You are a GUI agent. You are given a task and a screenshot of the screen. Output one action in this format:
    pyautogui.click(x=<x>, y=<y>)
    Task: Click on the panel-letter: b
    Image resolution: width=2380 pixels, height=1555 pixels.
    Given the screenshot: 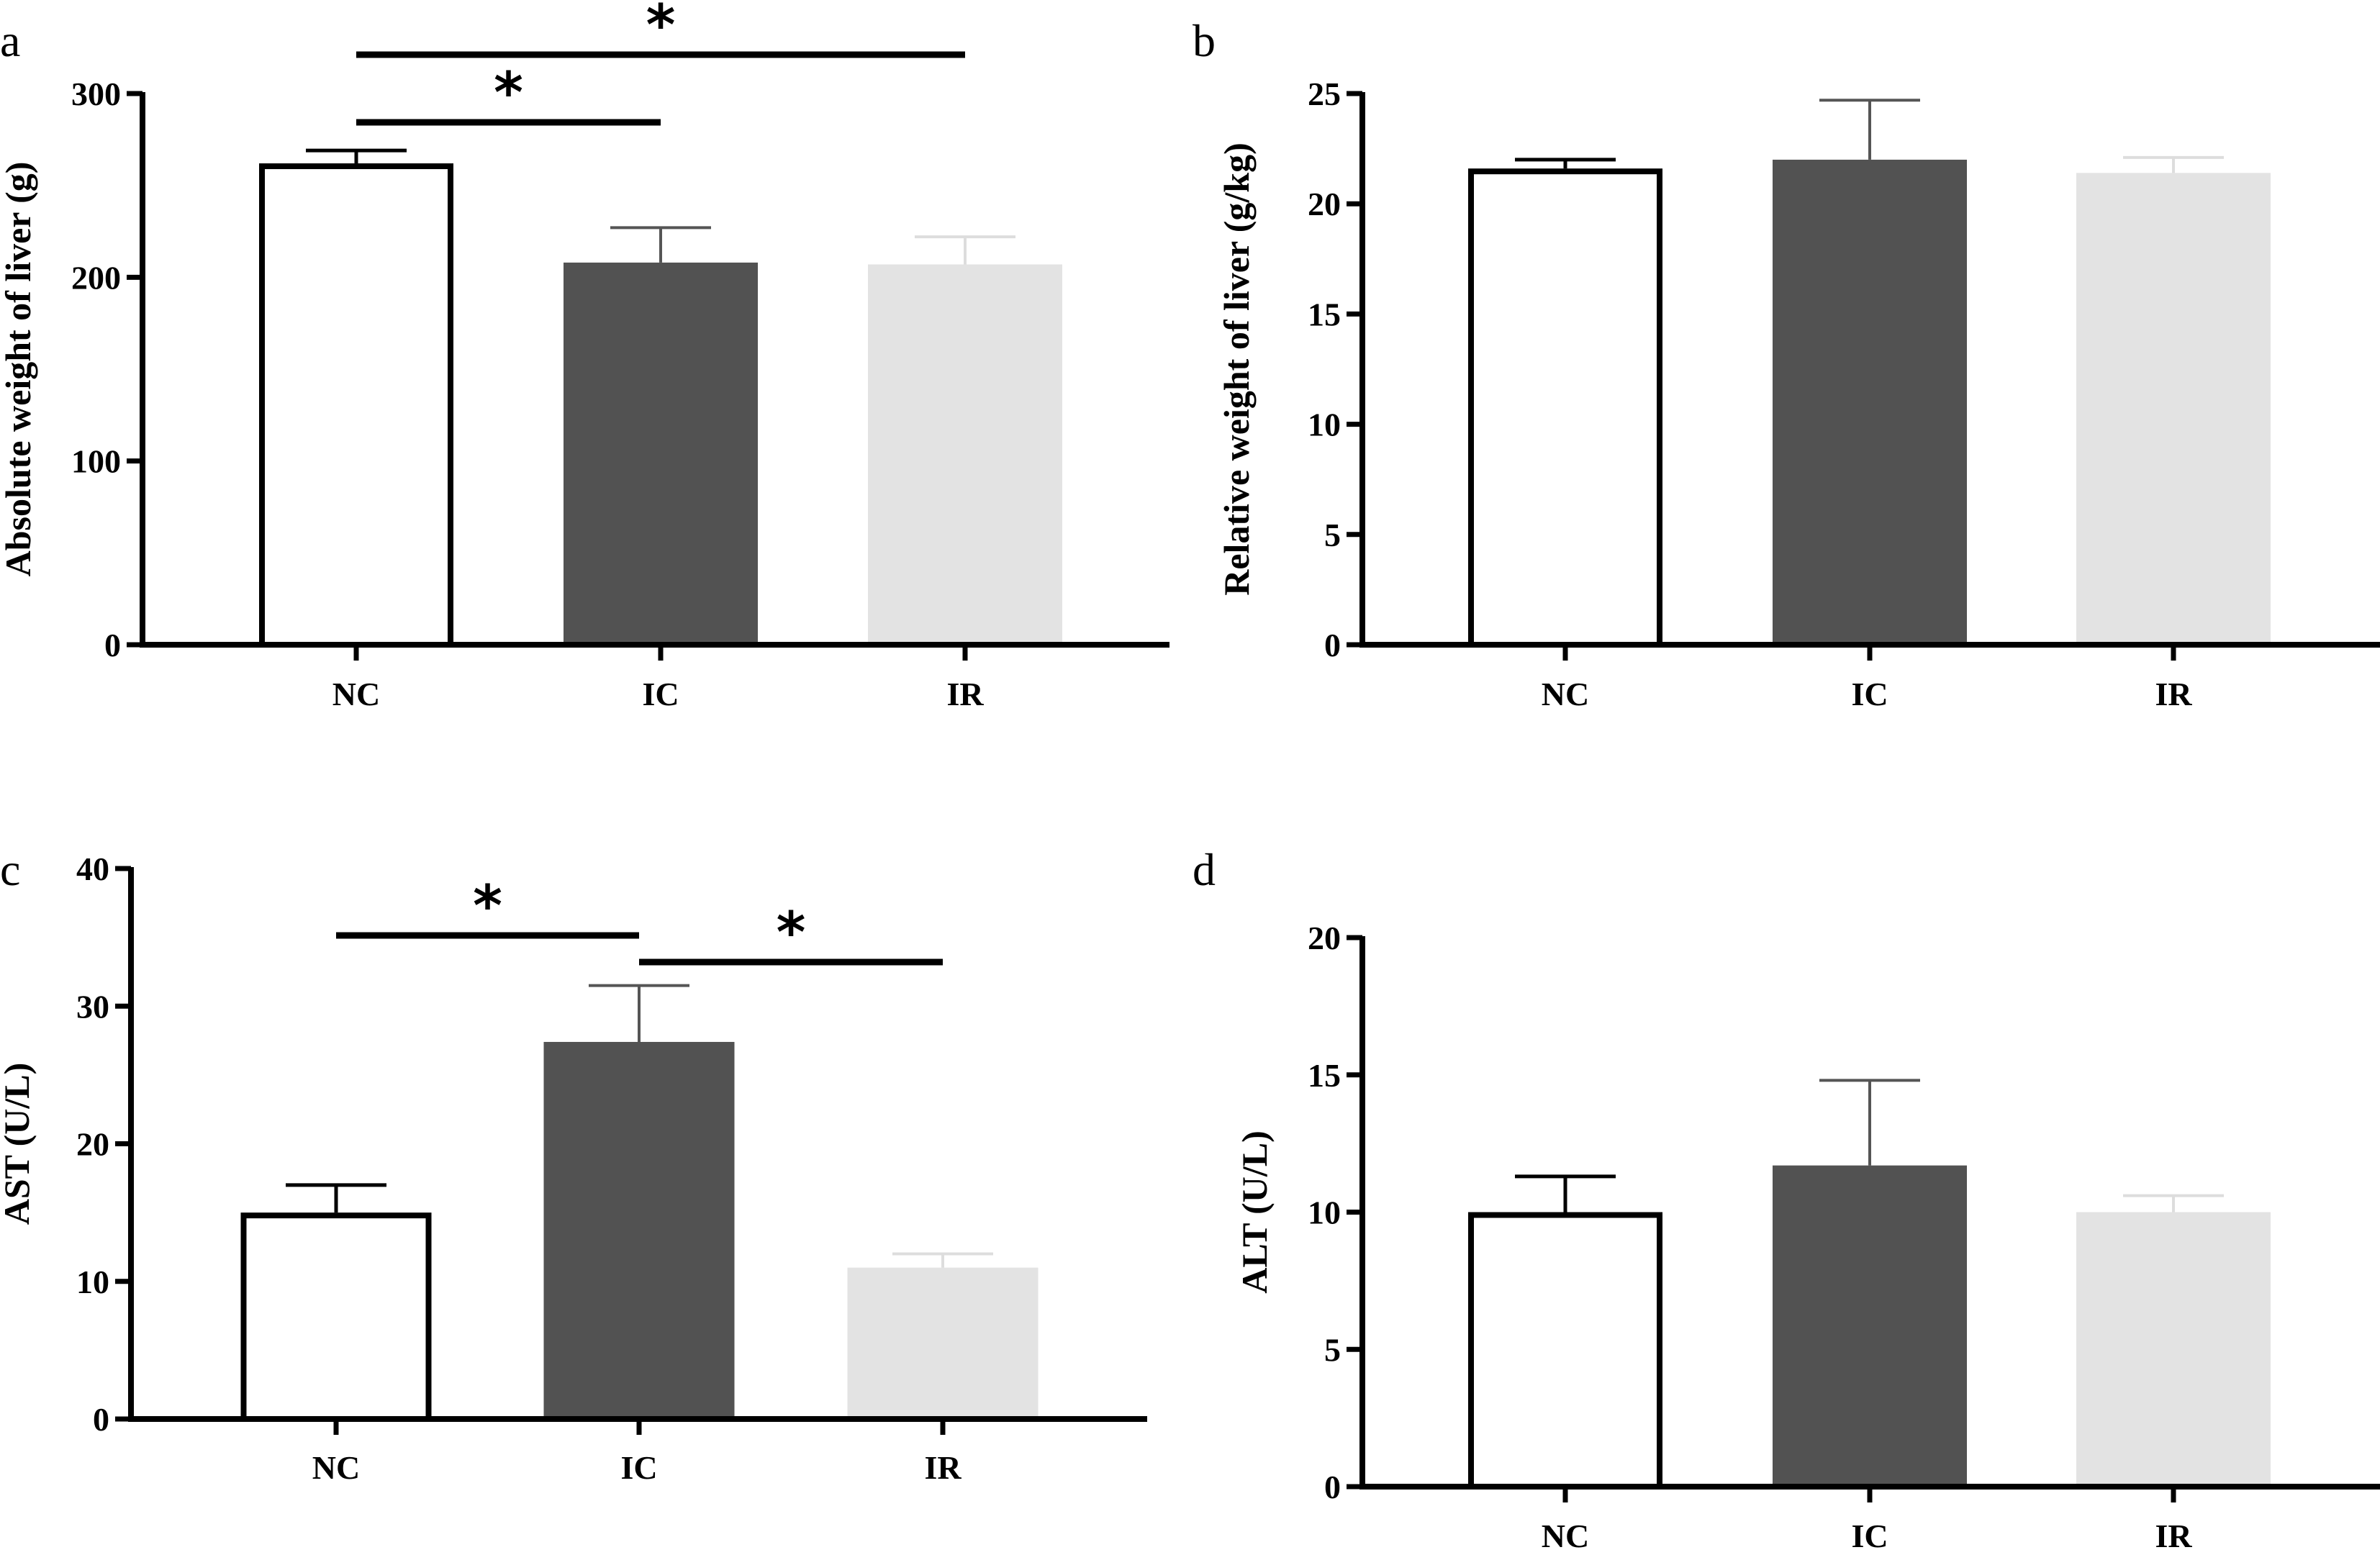 What is the action you would take?
    pyautogui.click(x=1204, y=40)
    